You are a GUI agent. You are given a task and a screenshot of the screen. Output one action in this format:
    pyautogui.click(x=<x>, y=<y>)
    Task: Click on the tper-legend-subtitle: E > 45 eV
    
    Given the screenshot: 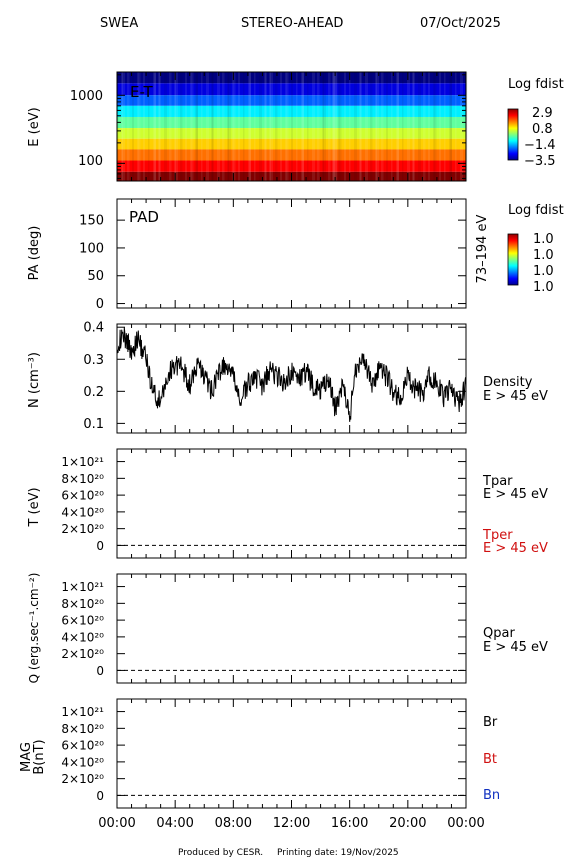 What is the action you would take?
    pyautogui.click(x=515, y=548)
    